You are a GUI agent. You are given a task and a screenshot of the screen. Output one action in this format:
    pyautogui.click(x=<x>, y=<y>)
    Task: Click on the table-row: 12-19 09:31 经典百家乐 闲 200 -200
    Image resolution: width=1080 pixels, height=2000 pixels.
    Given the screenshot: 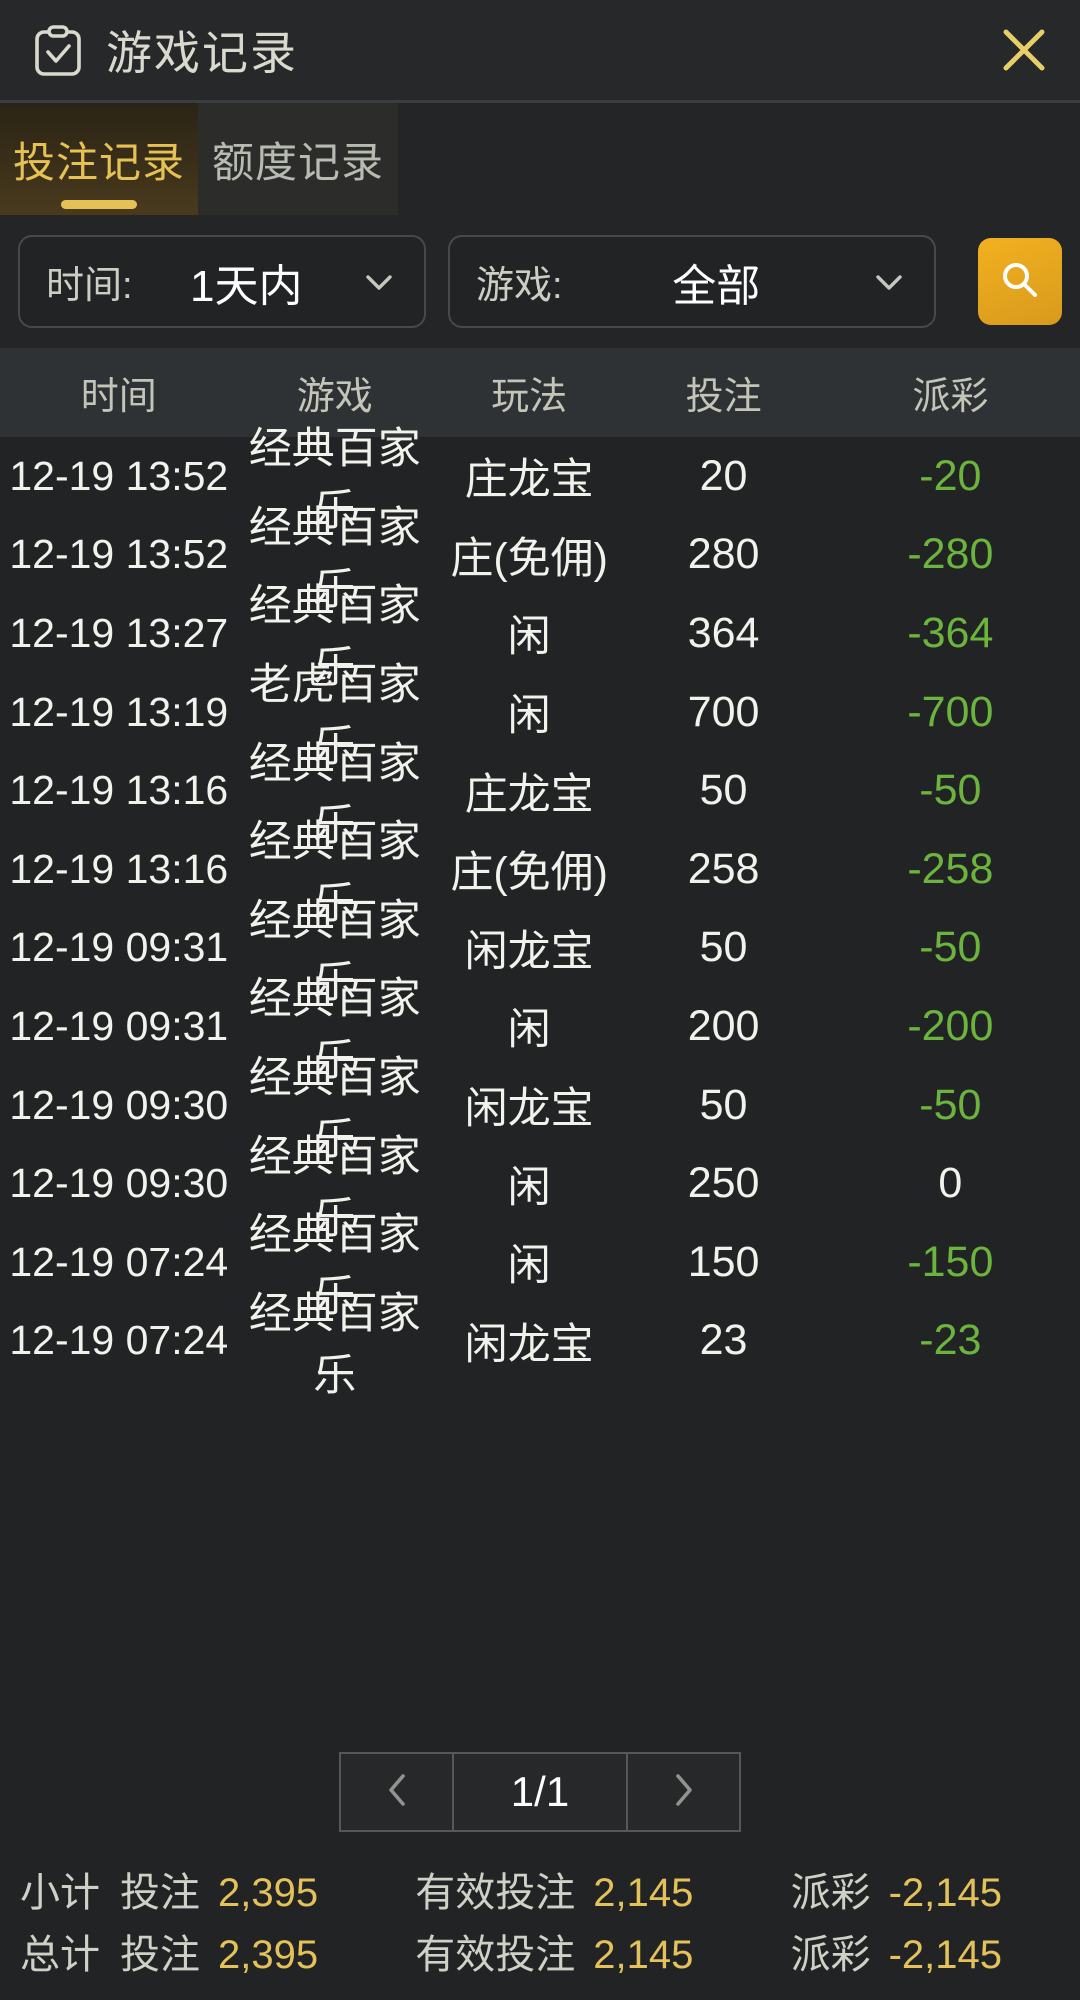 What is the action you would take?
    pyautogui.click(x=540, y=1030)
    